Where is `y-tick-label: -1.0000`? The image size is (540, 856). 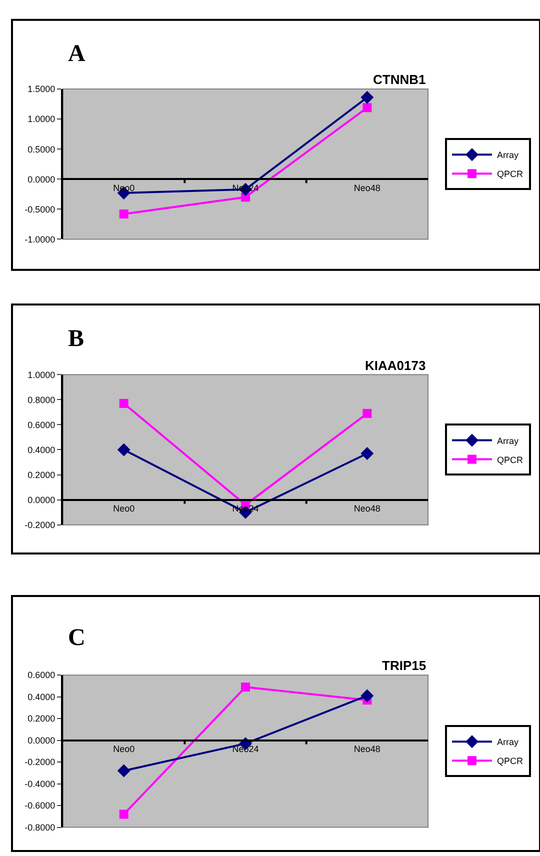
y-tick-label: -1.0000 is located at coordinates (40, 239).